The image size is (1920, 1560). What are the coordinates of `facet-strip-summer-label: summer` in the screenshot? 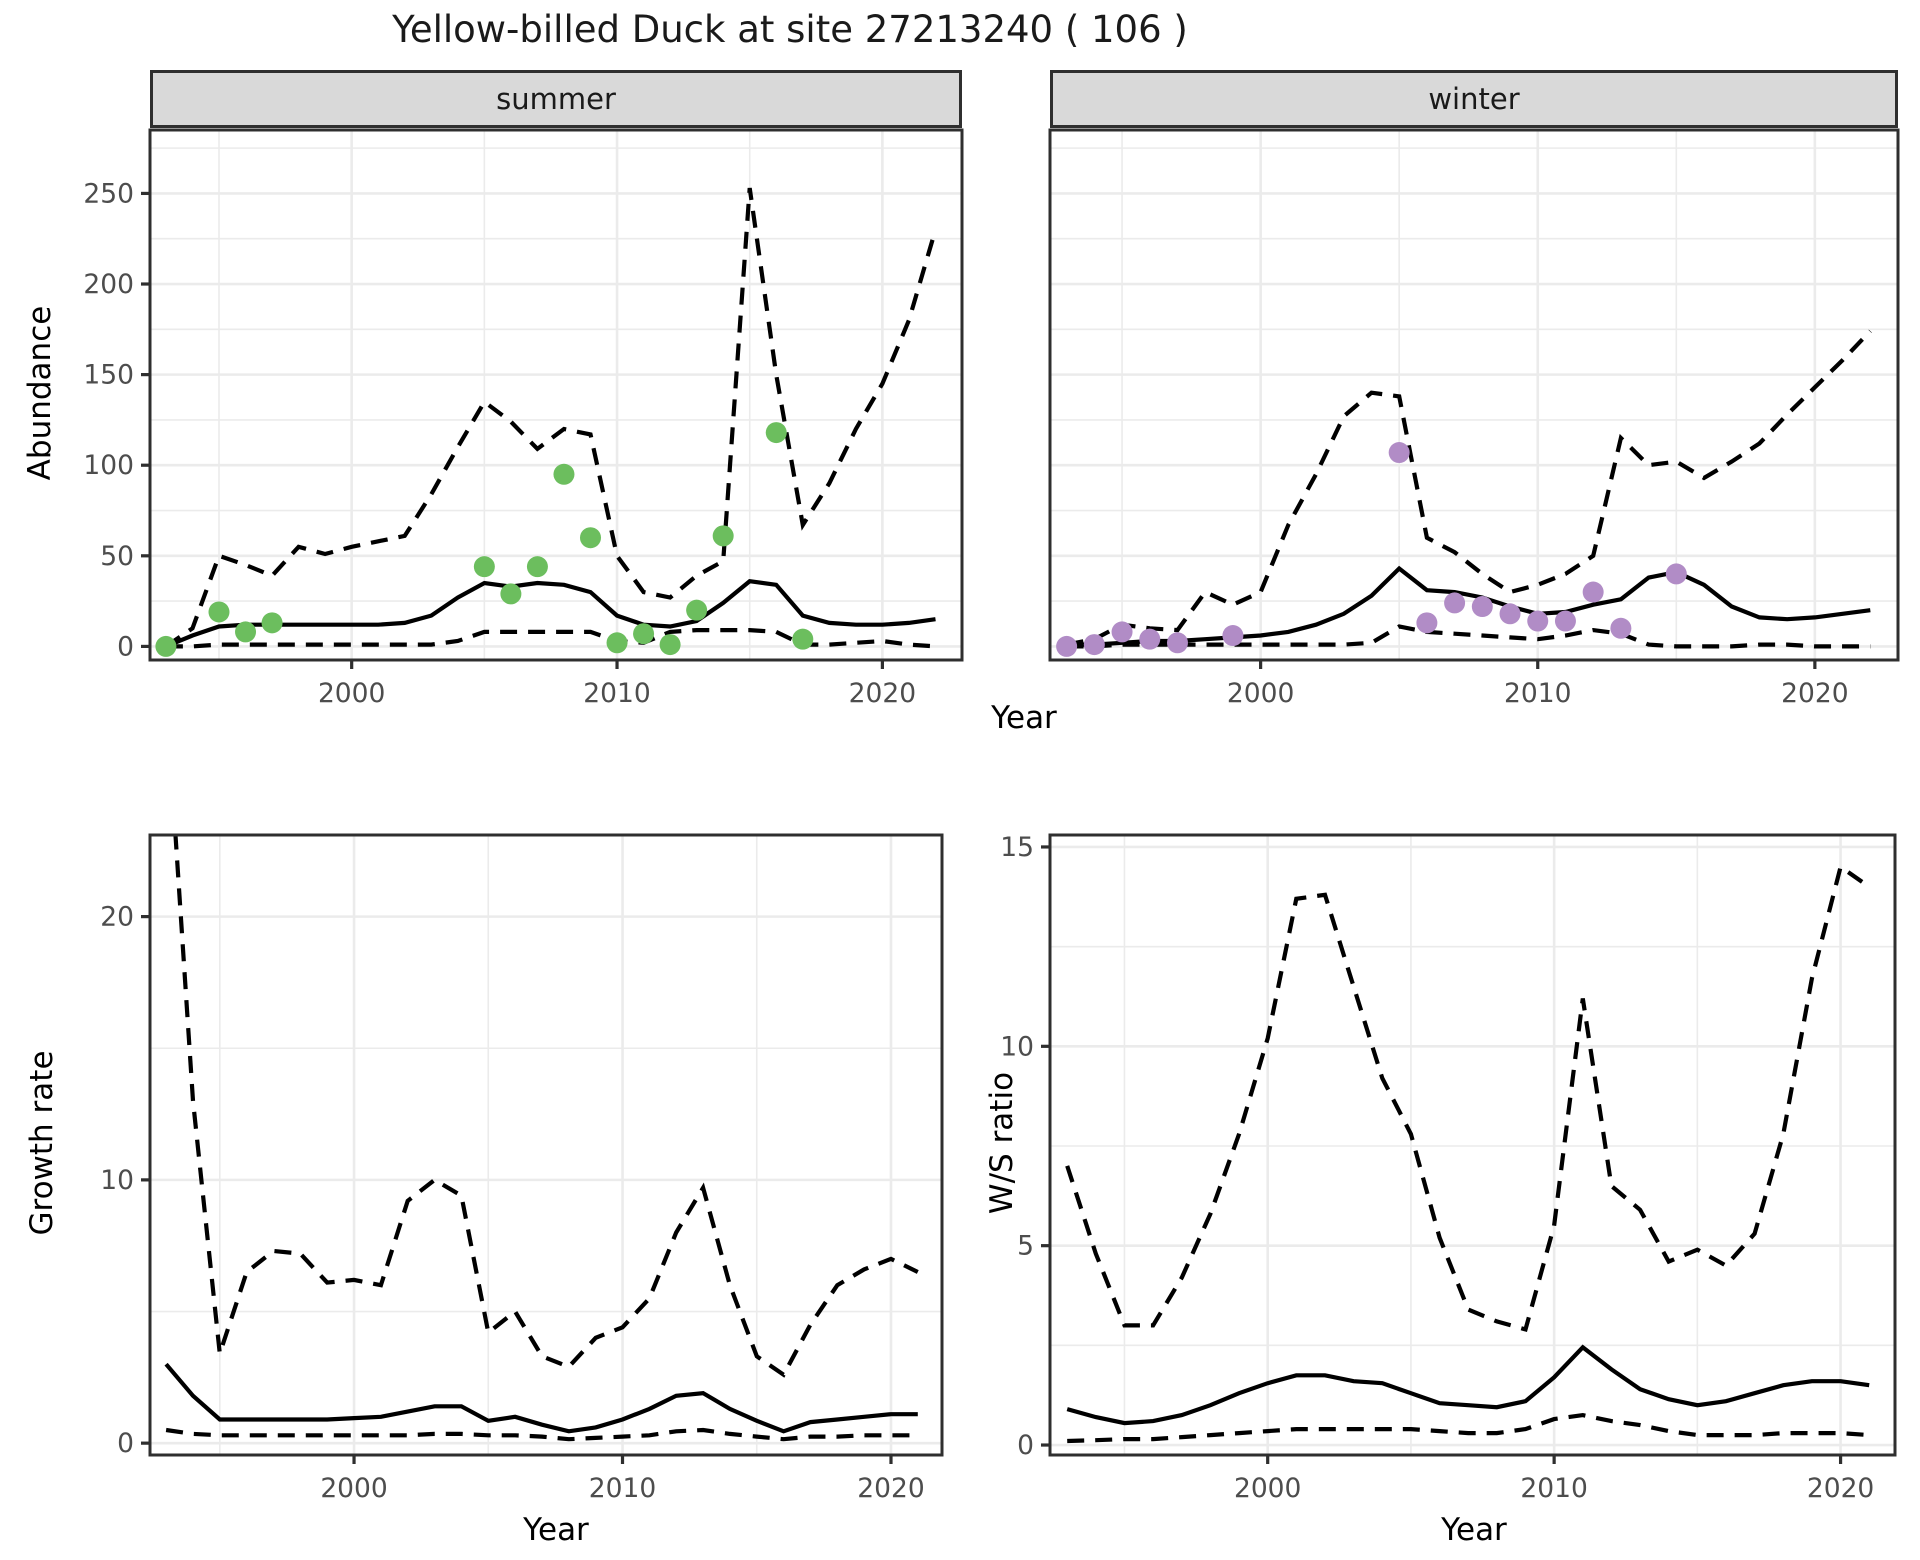 It's located at (556, 99).